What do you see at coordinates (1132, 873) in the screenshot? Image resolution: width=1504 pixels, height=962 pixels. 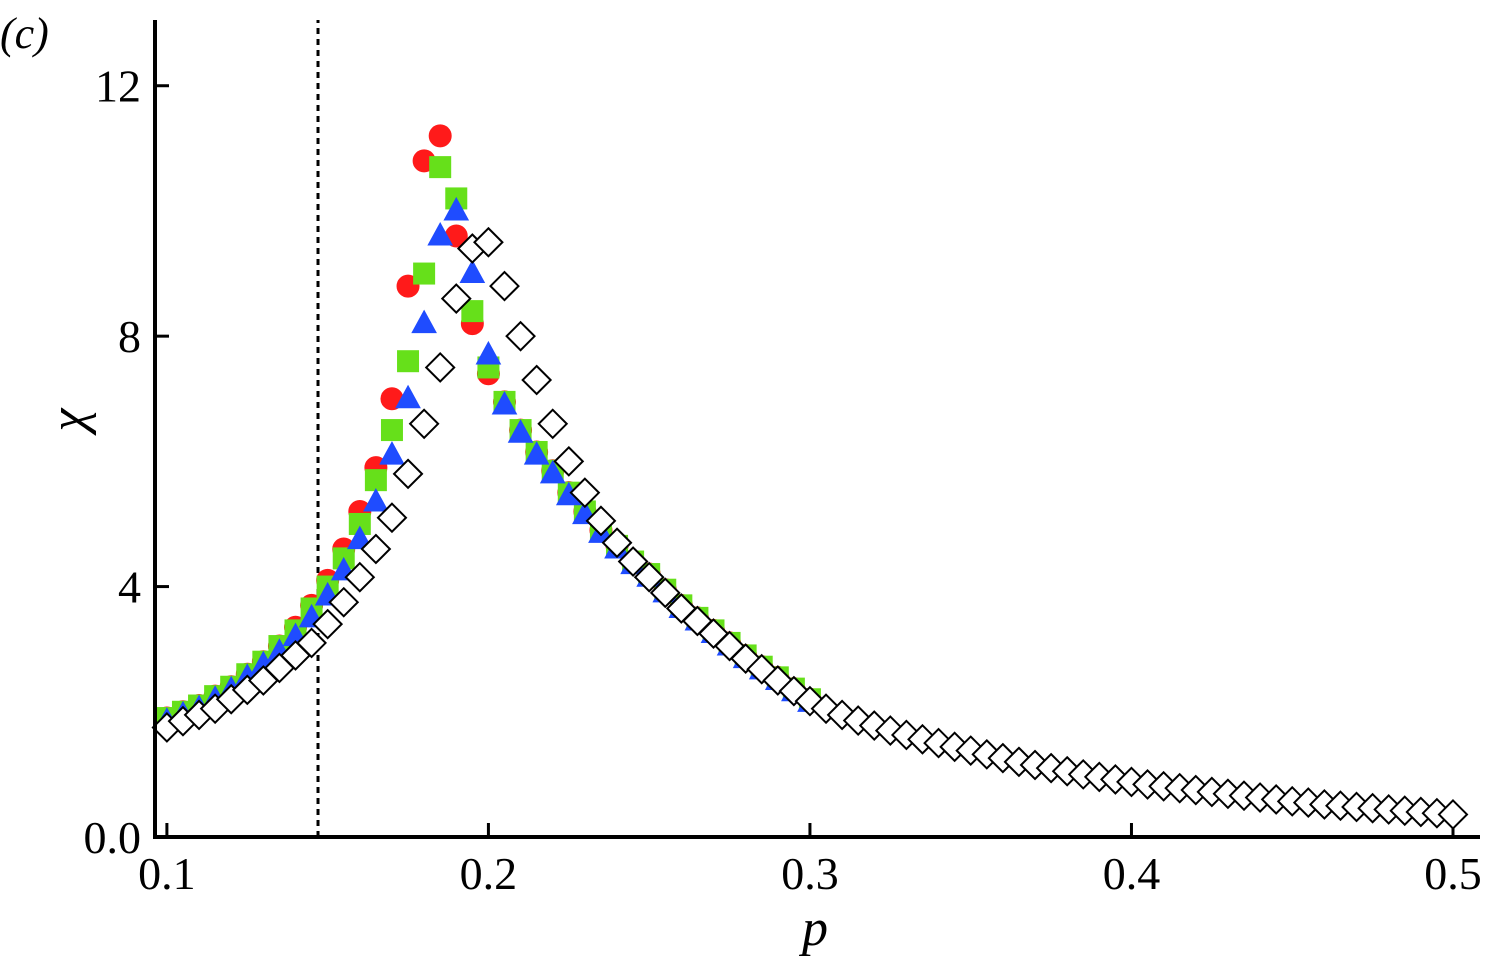 I see `x-tick-label: 0.4` at bounding box center [1132, 873].